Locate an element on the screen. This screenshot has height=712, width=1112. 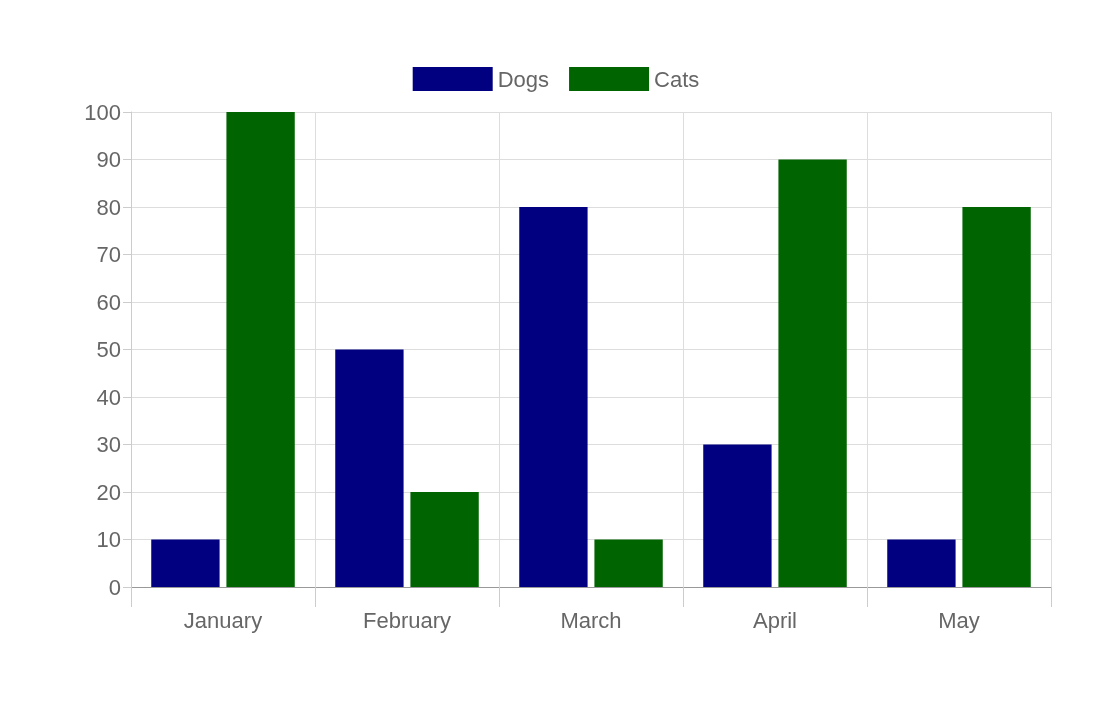
y-tick-label: 80 is located at coordinates (108, 207).